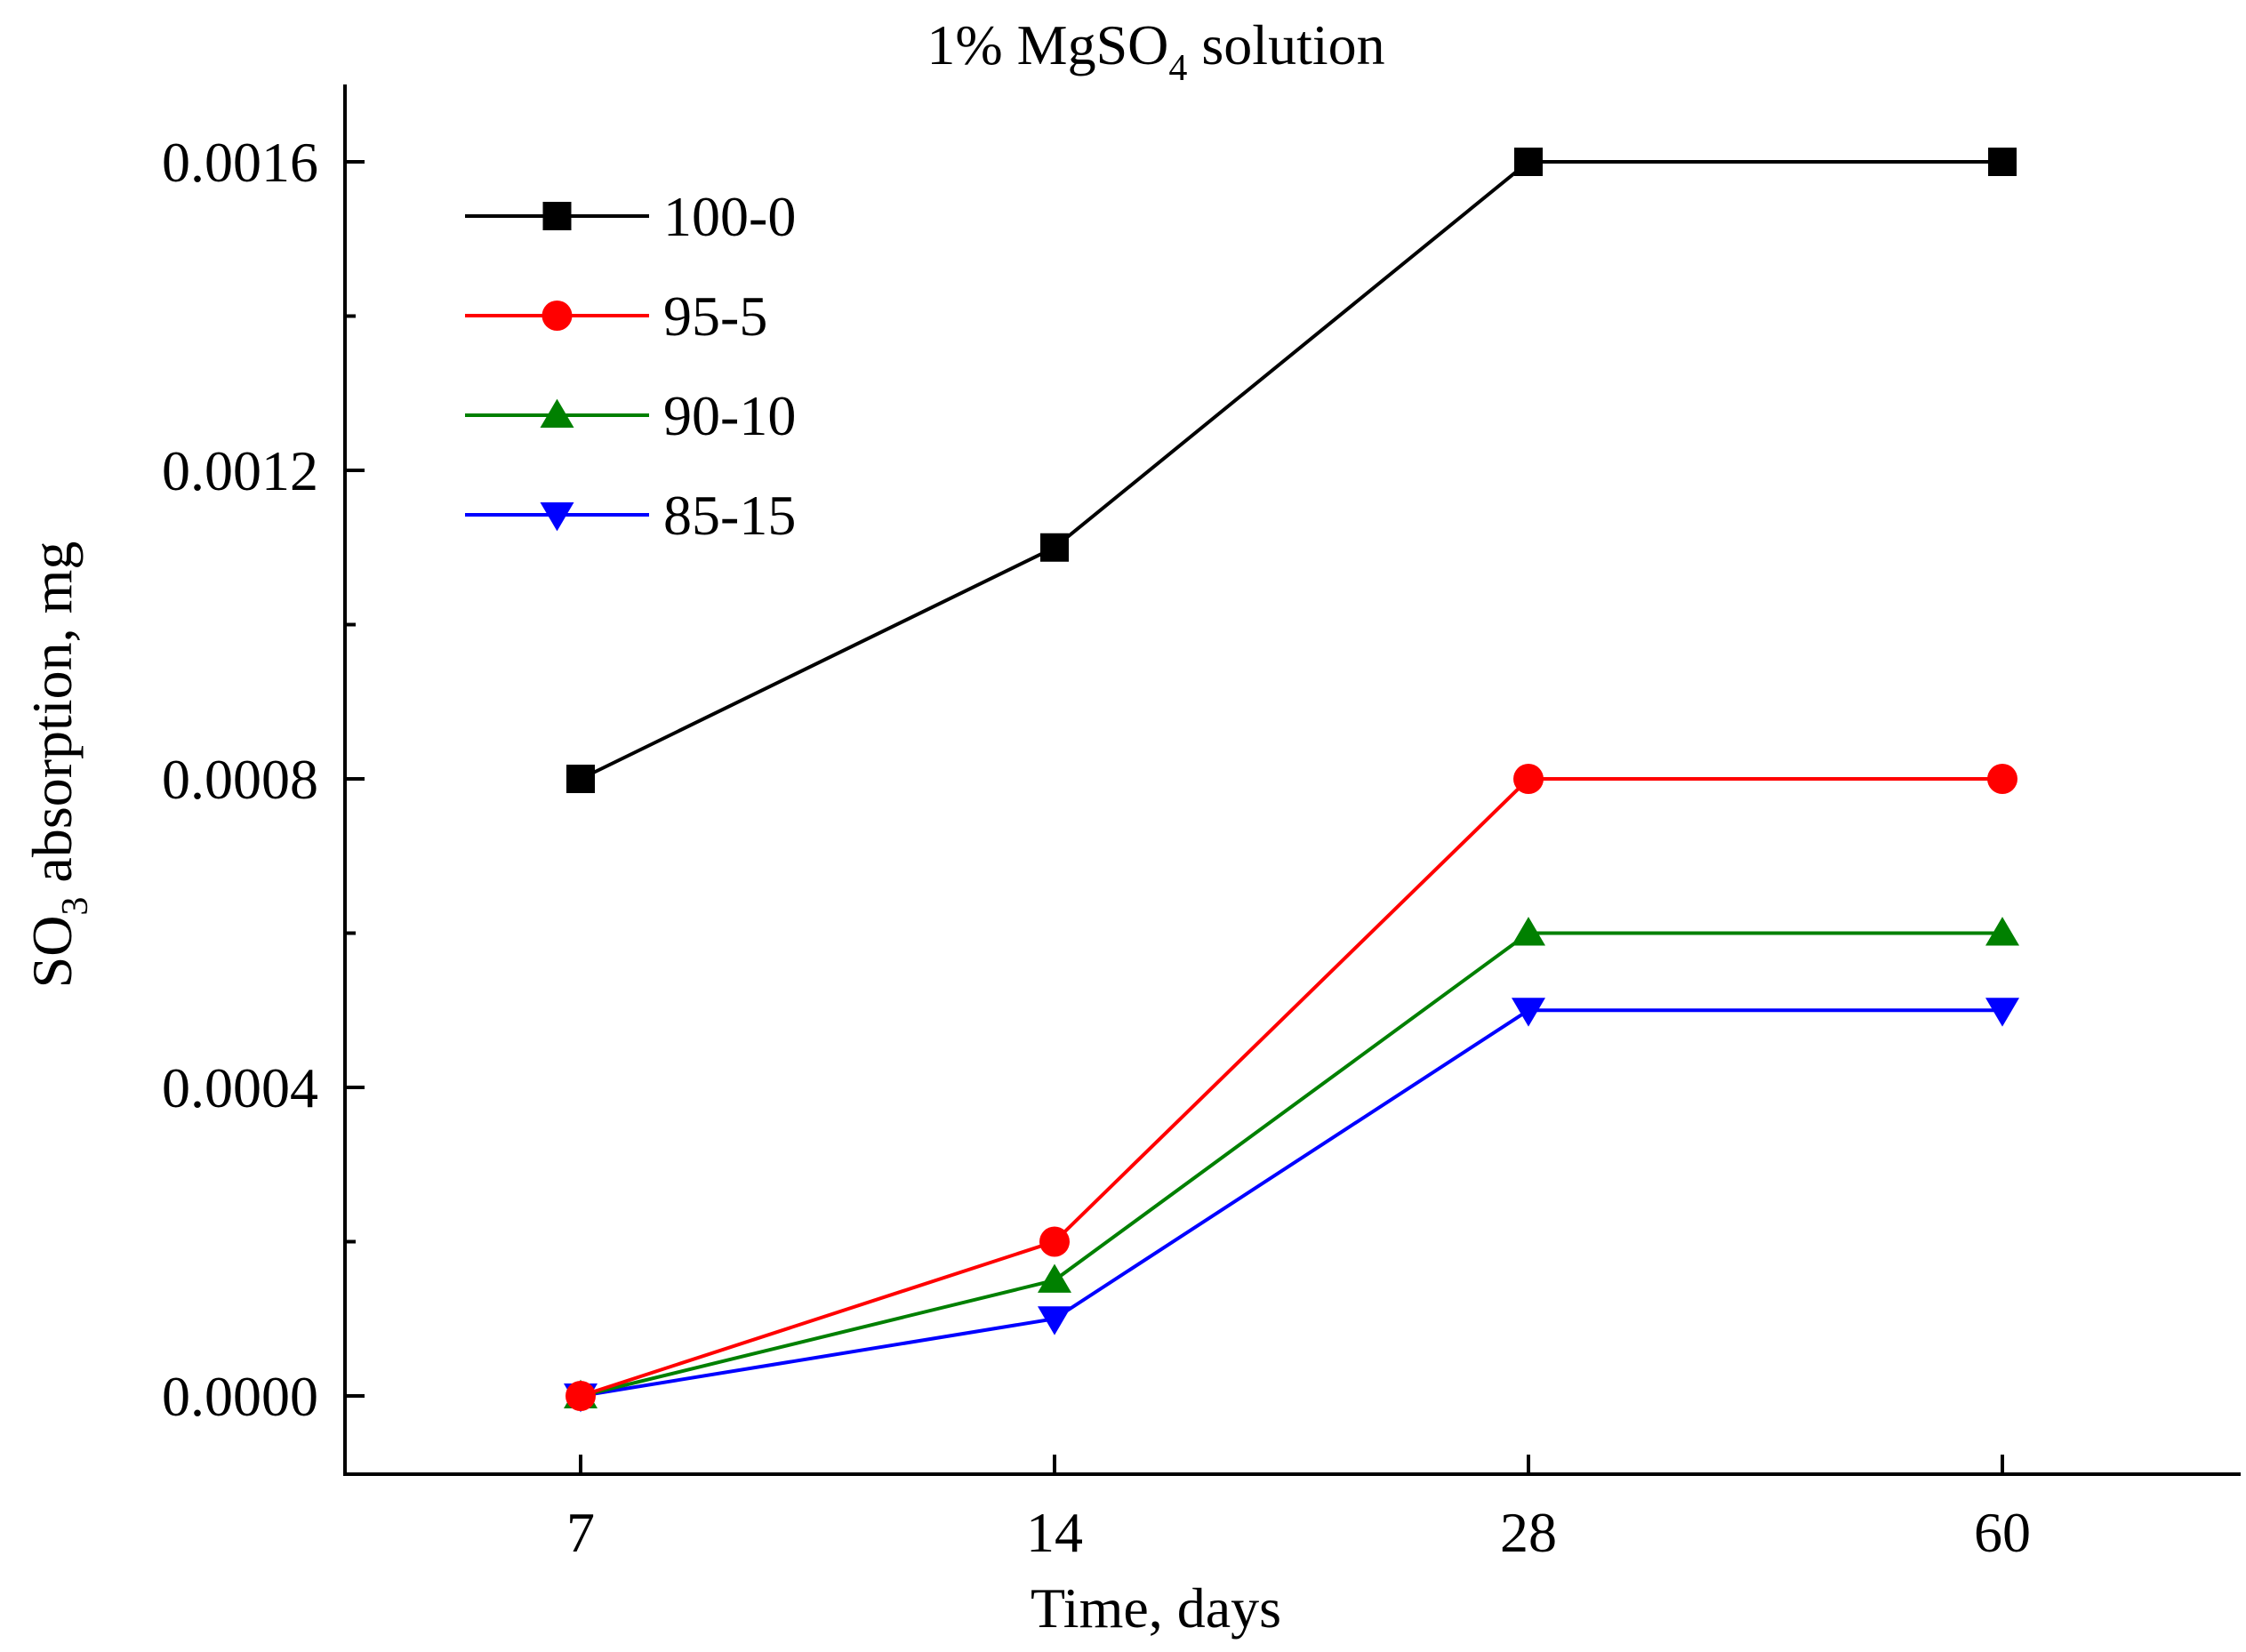 This screenshot has height=1652, width=2246. I want to click on y-tick-label: 0.0012, so click(240, 471).